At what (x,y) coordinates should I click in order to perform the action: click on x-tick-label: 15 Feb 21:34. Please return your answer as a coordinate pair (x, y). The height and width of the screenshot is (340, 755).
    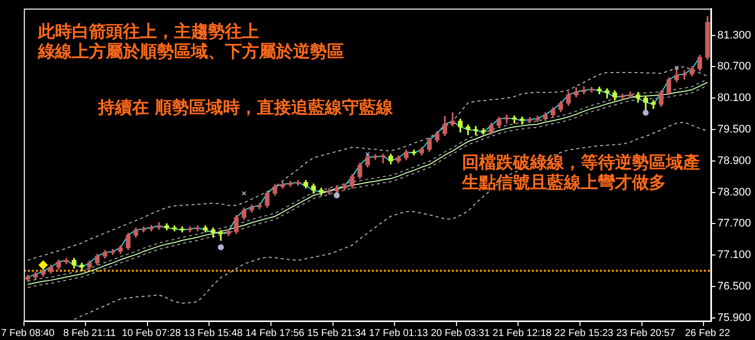
    Looking at the image, I should click on (337, 333).